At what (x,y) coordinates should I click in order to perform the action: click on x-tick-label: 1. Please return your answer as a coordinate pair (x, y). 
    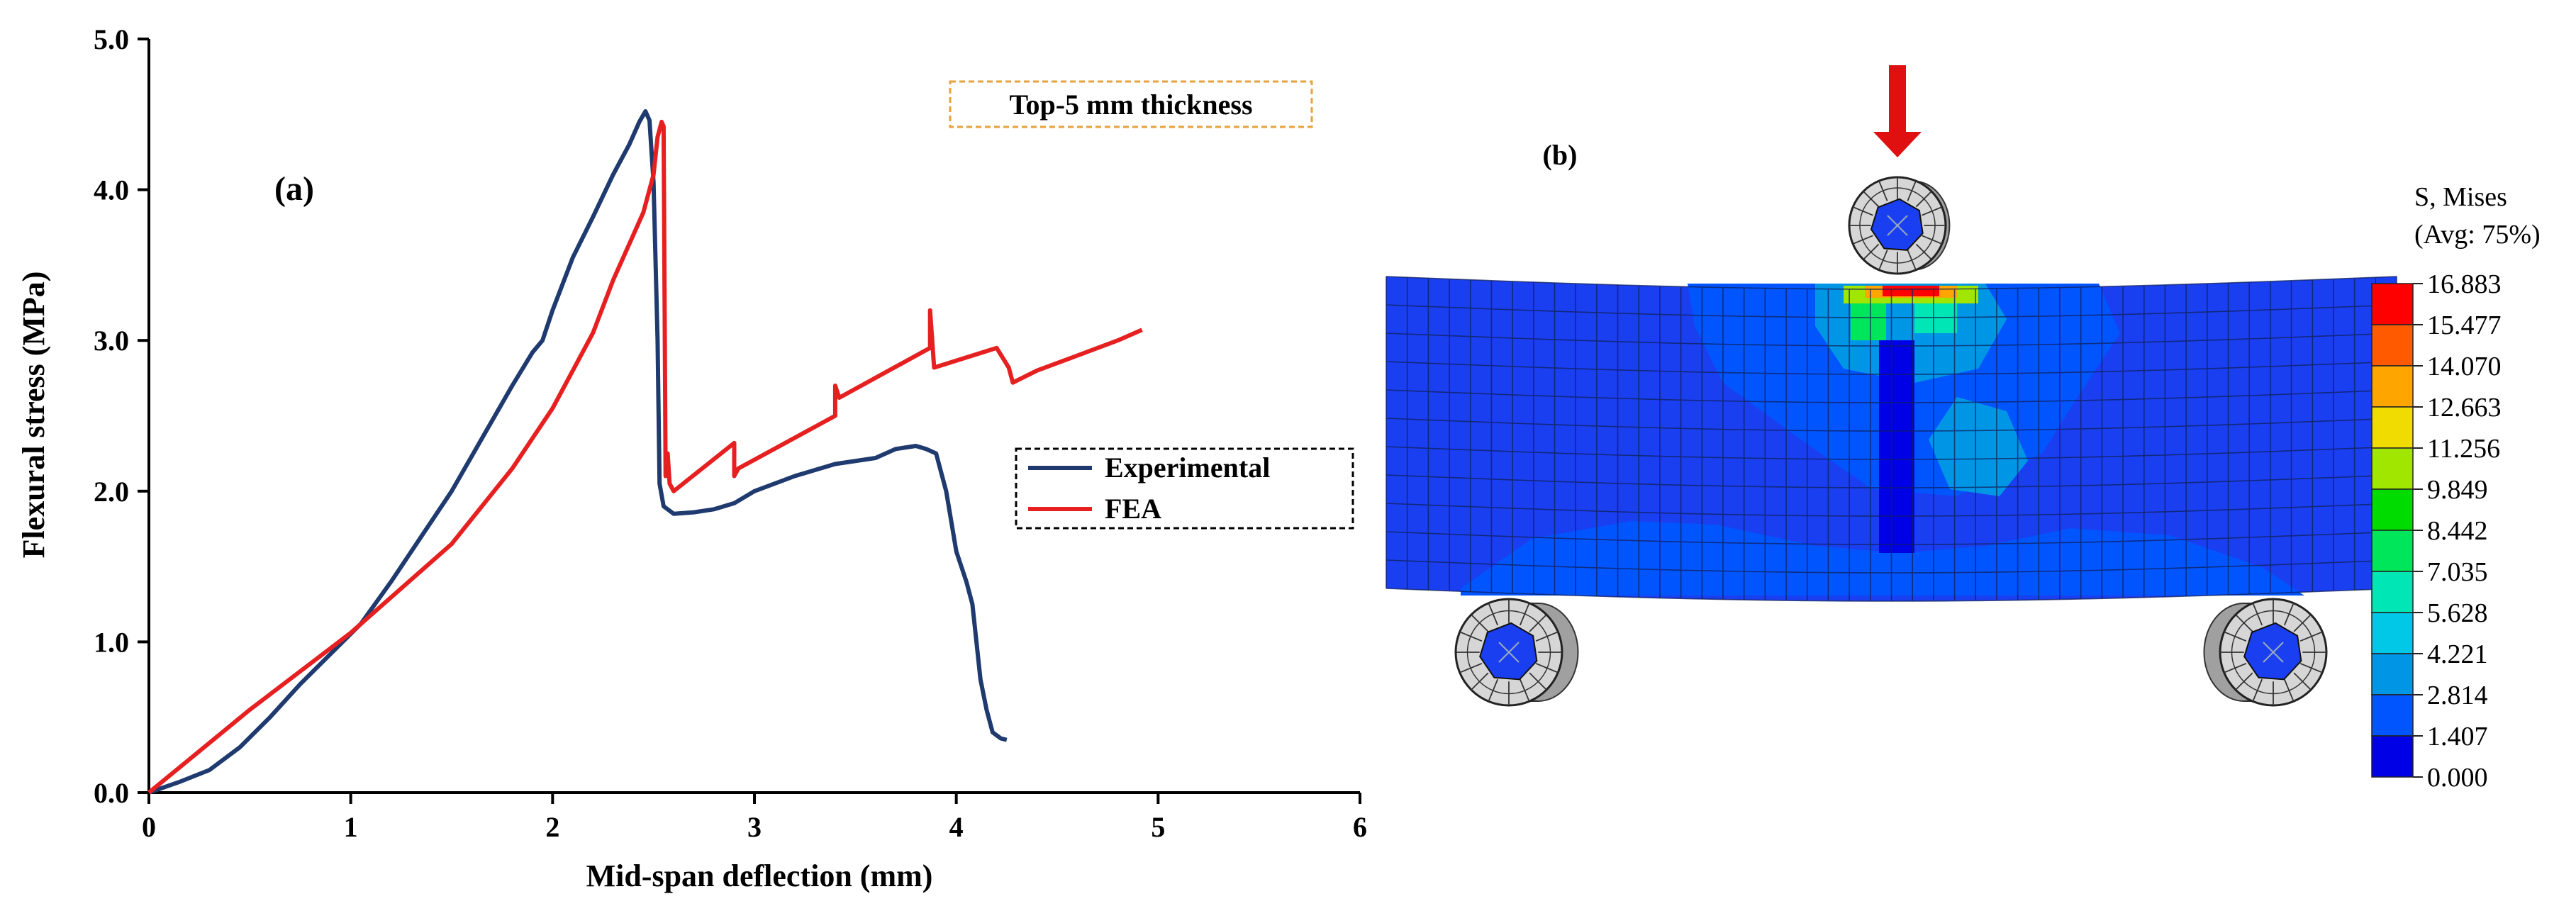
    Looking at the image, I should click on (351, 827).